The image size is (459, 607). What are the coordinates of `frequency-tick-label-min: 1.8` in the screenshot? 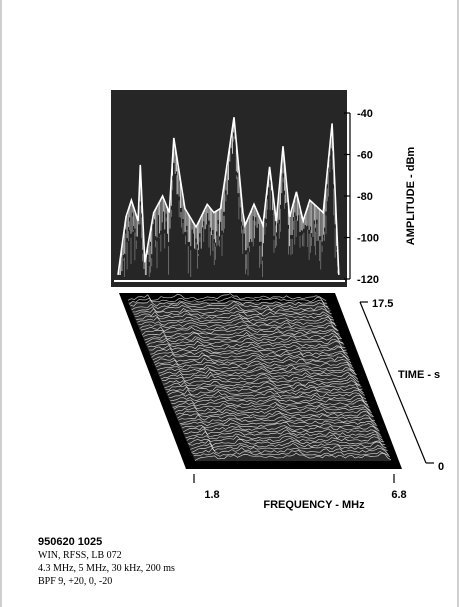 It's located at (211, 495).